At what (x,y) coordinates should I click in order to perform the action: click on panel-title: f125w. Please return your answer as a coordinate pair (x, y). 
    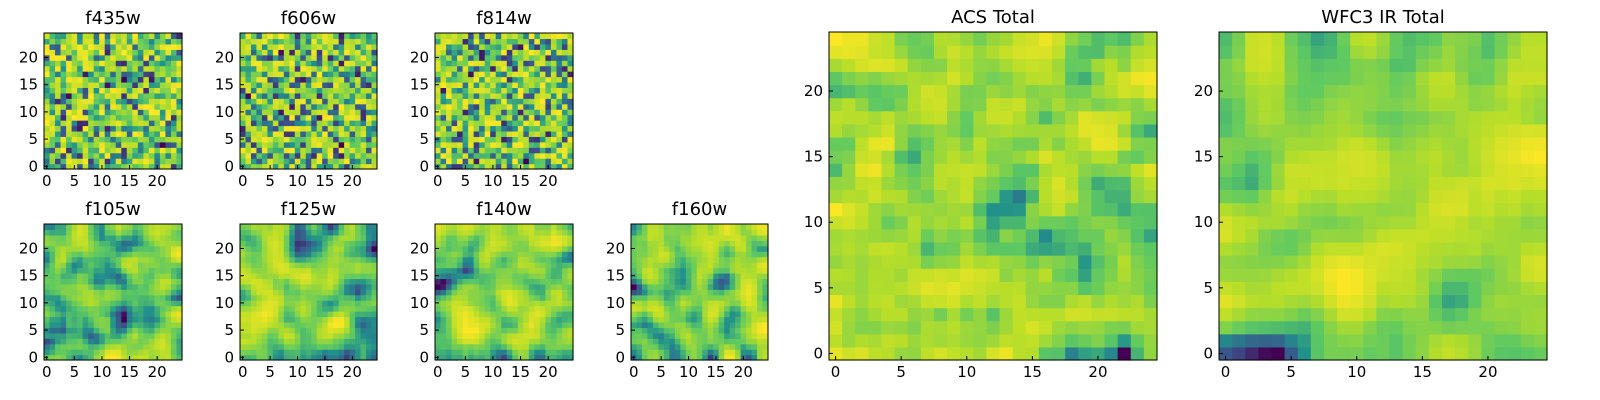
    Looking at the image, I should click on (308, 209).